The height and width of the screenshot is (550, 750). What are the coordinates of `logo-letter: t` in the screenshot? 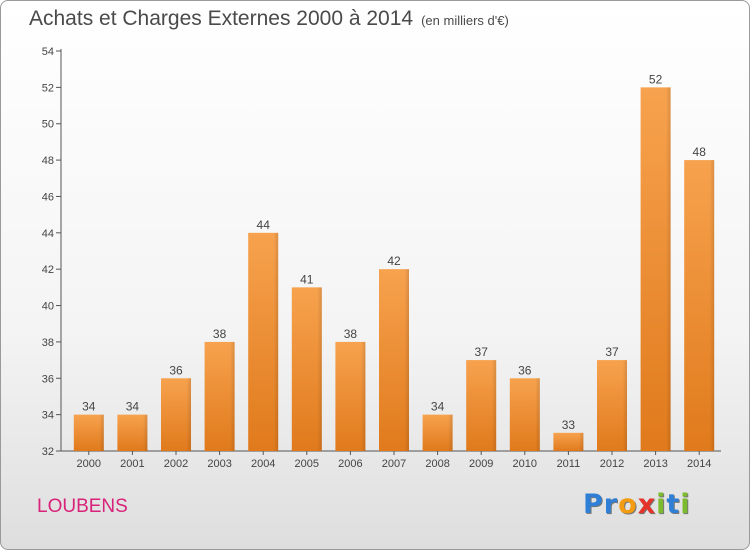 It's located at (673, 504).